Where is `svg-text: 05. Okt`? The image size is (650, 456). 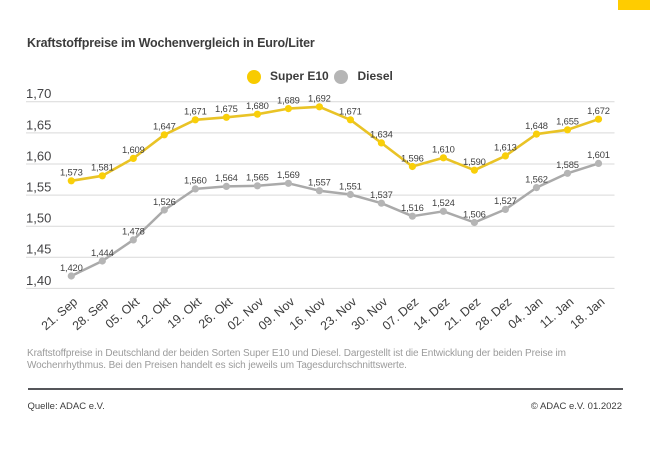
svg-text: 05. Okt is located at coordinates (123, 312).